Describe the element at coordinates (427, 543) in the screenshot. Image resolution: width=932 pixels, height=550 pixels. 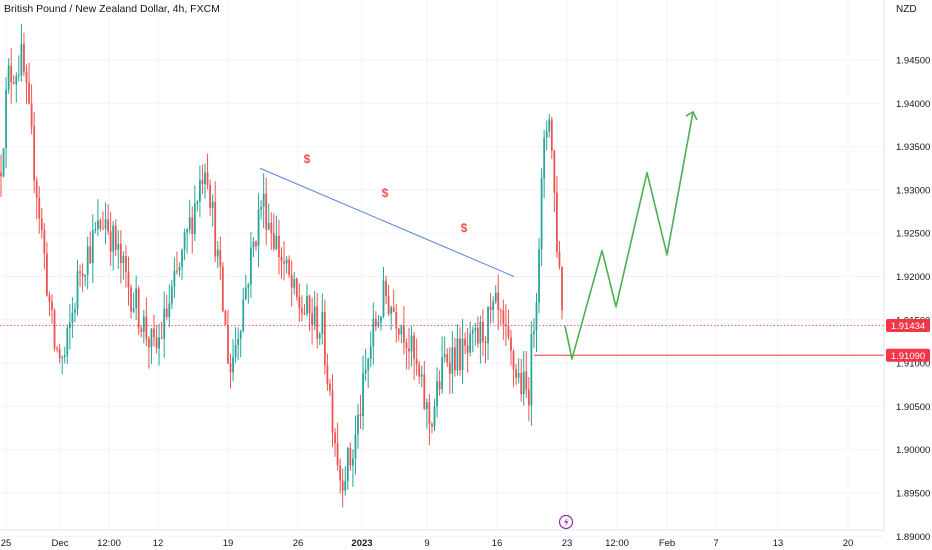
I see `time-axis: 25 Dec 12:00 12 19 26 2023 9 16 23 12:00 Feb 7 13 20` at that location.